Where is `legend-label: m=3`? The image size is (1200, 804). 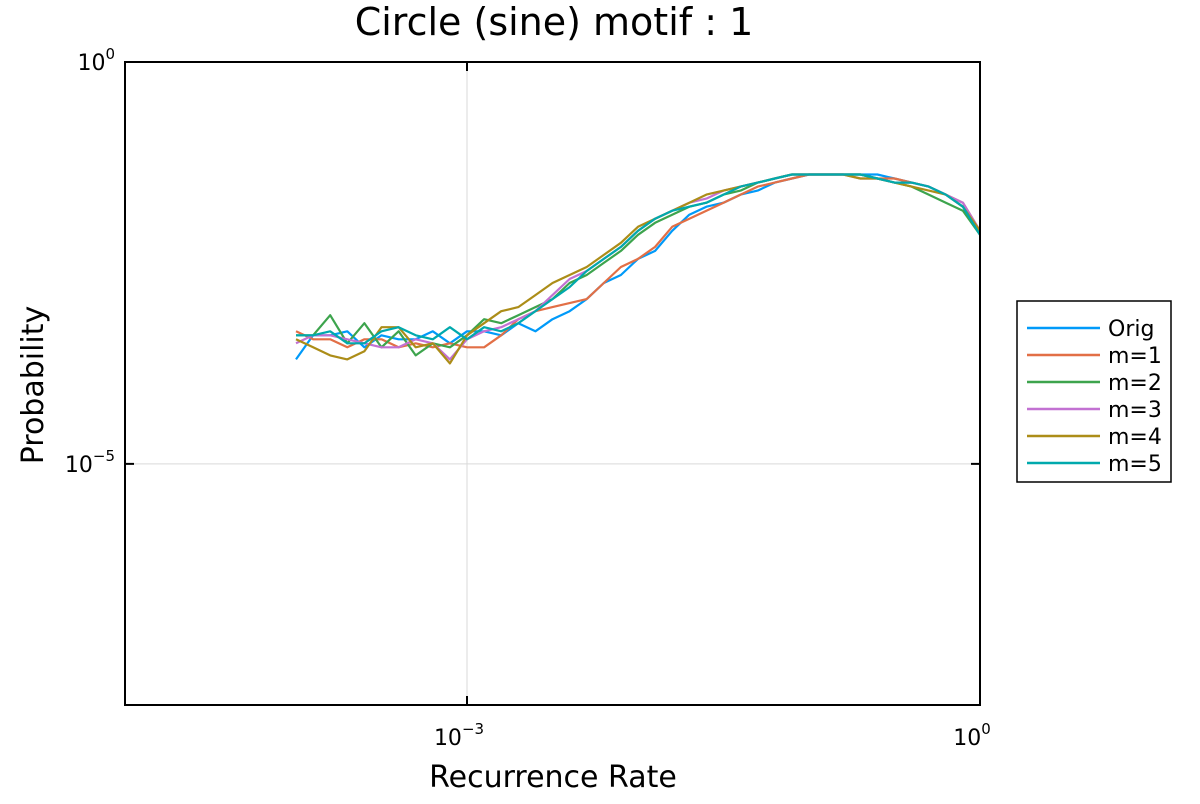
legend-label: m=3 is located at coordinates (1135, 410).